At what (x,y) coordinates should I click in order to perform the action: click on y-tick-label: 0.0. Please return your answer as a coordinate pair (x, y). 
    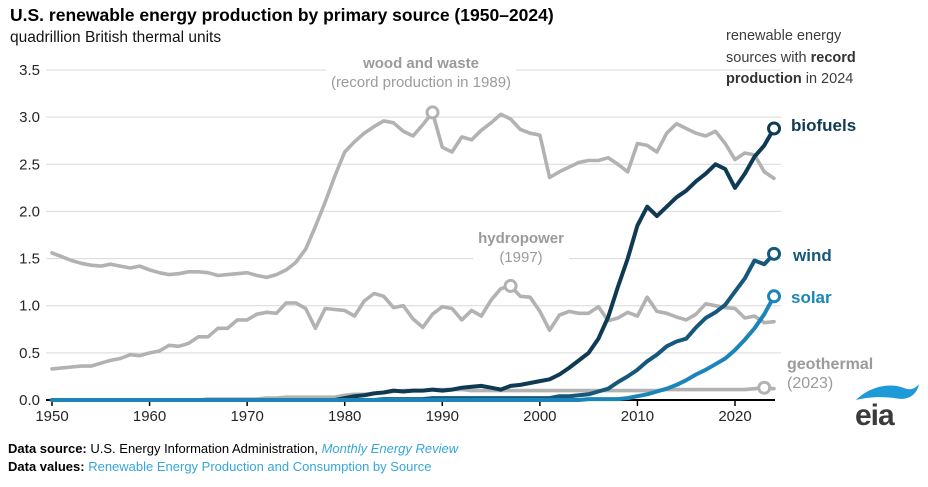
    Looking at the image, I should click on (29, 400).